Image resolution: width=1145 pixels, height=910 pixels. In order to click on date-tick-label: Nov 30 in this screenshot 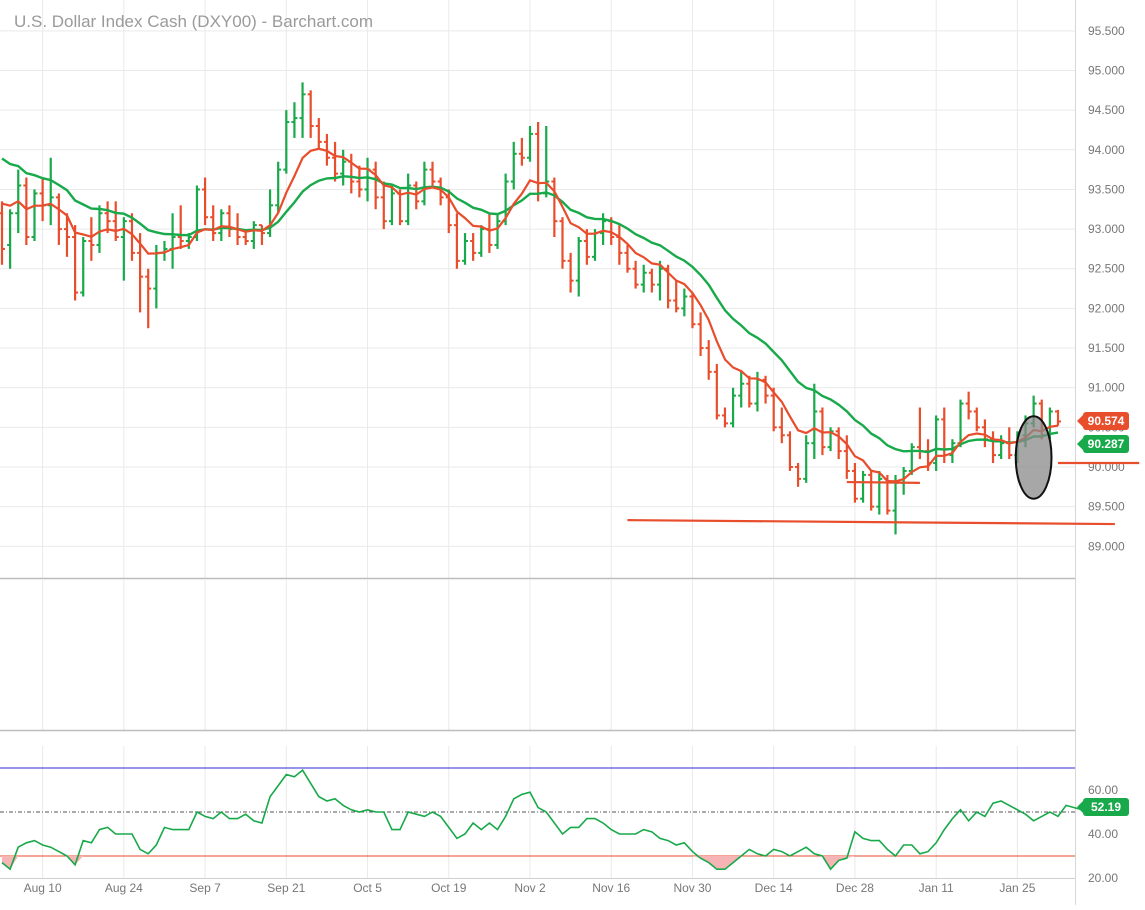, I will do `click(692, 888)`.